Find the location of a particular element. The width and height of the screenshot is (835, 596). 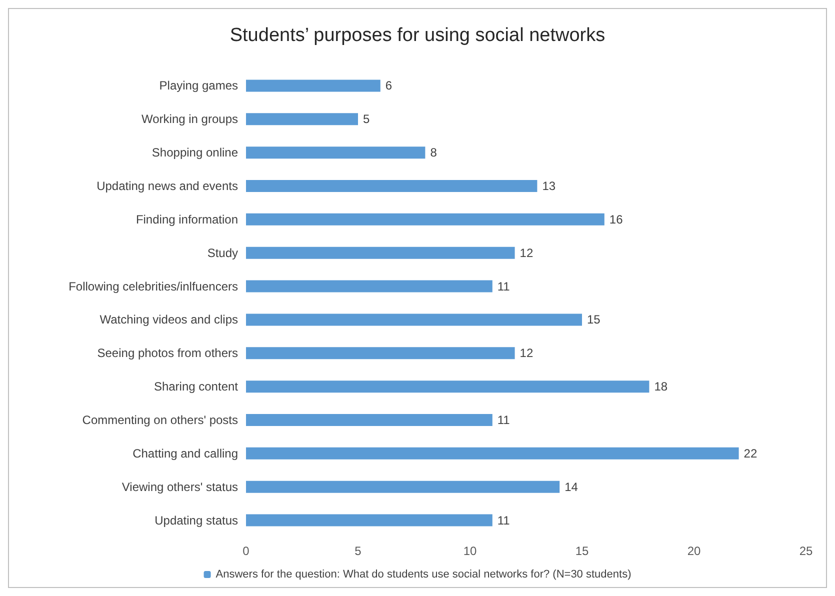

y-tick-label: Chatting and calling is located at coordinates (185, 453).